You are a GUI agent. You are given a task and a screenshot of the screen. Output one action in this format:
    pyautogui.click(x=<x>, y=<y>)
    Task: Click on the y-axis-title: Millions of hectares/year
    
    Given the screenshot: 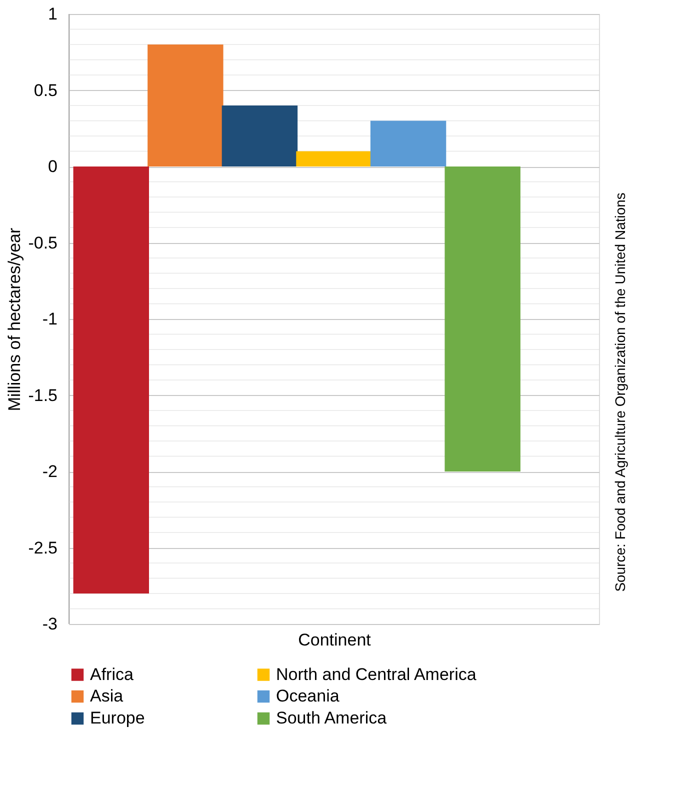 What is the action you would take?
    pyautogui.click(x=14, y=320)
    